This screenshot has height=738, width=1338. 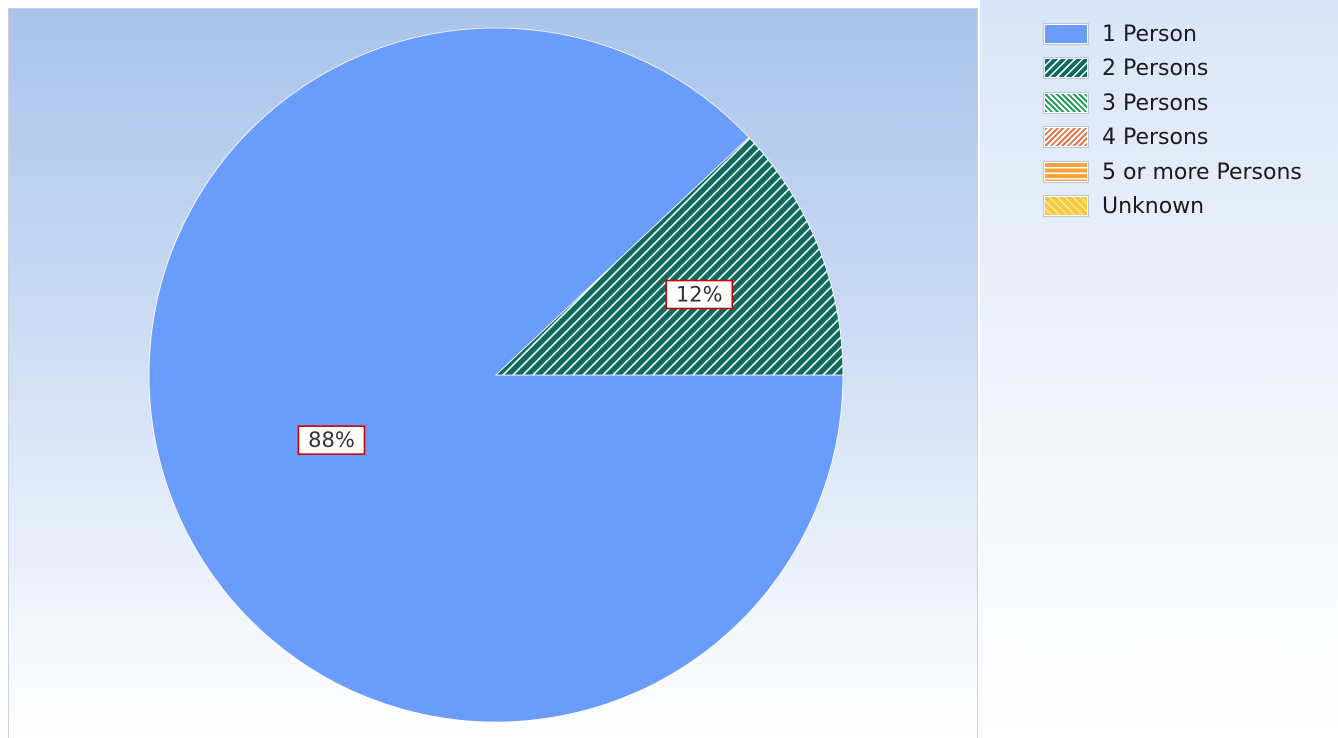 I want to click on zigzag-swatch-icon, so click(x=1066, y=206).